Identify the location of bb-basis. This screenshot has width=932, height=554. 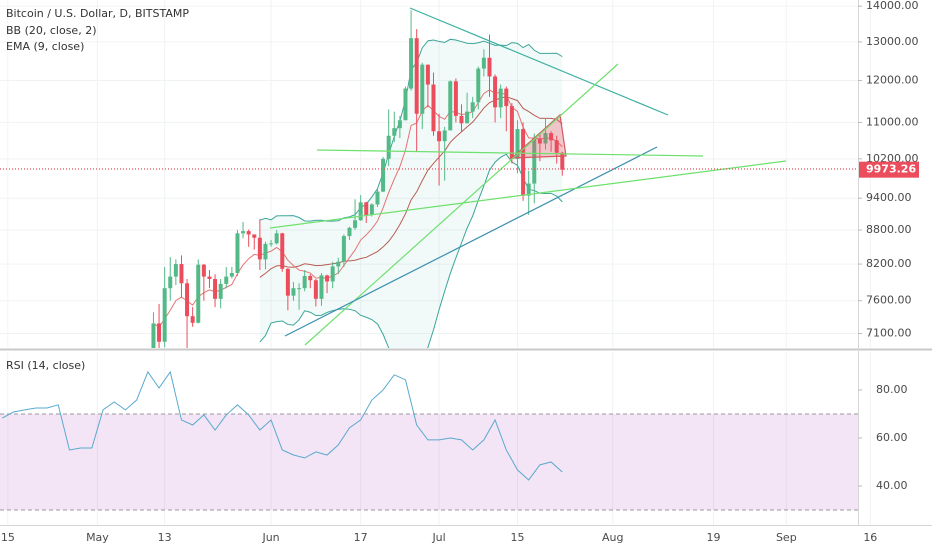
(411, 187).